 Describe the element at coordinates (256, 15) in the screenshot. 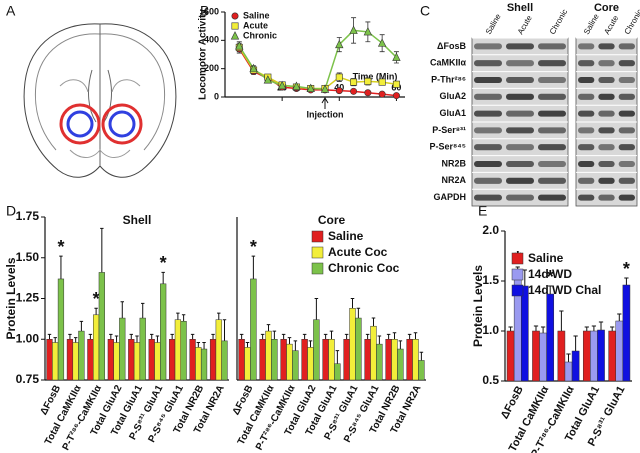

I see `legend-label: Saline` at that location.